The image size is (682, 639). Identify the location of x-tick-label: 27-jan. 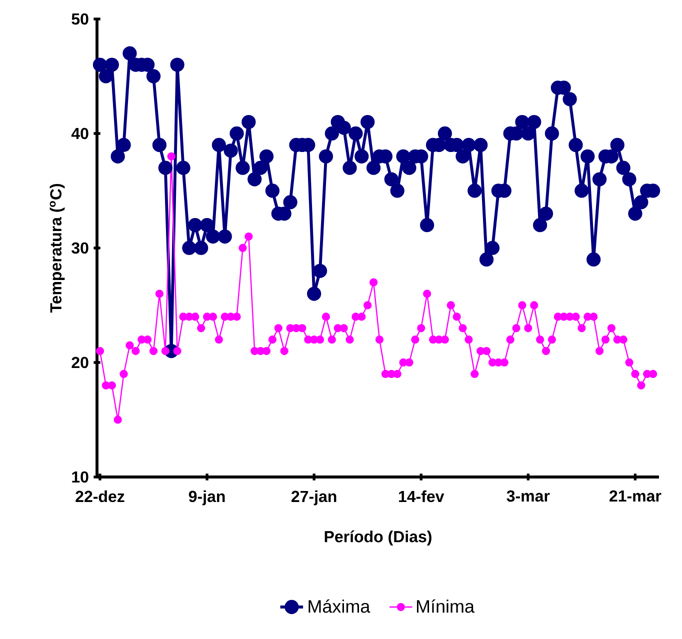
(314, 498).